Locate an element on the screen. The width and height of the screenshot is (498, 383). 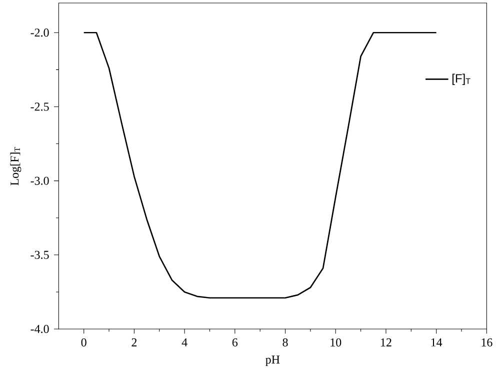
y-tick-label: -3.5 is located at coordinates (39, 254).